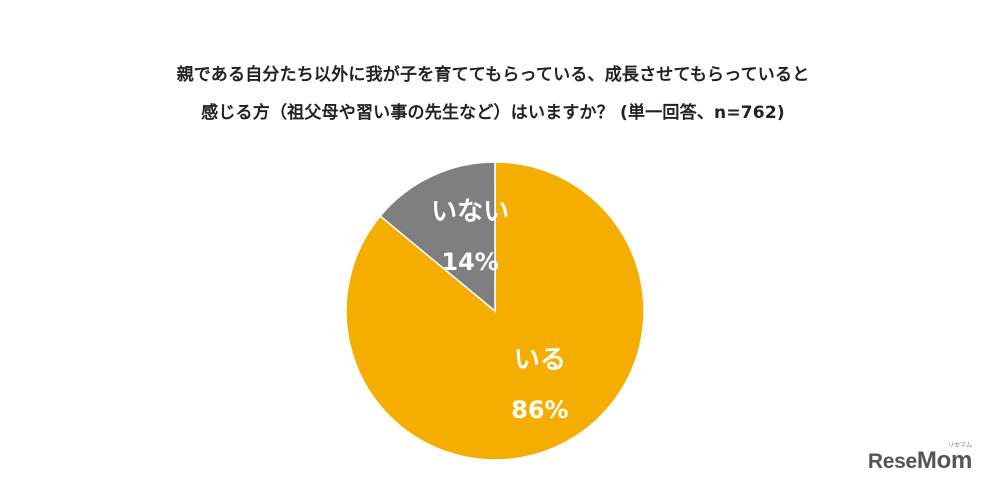  Describe the element at coordinates (959, 446) in the screenshot. I see `logo-tagline: リセマム` at that location.